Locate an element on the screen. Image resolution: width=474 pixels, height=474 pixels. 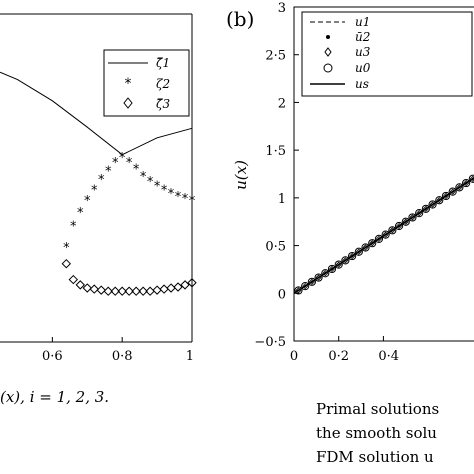
series-zeta1-line is located at coordinates (96, 113).